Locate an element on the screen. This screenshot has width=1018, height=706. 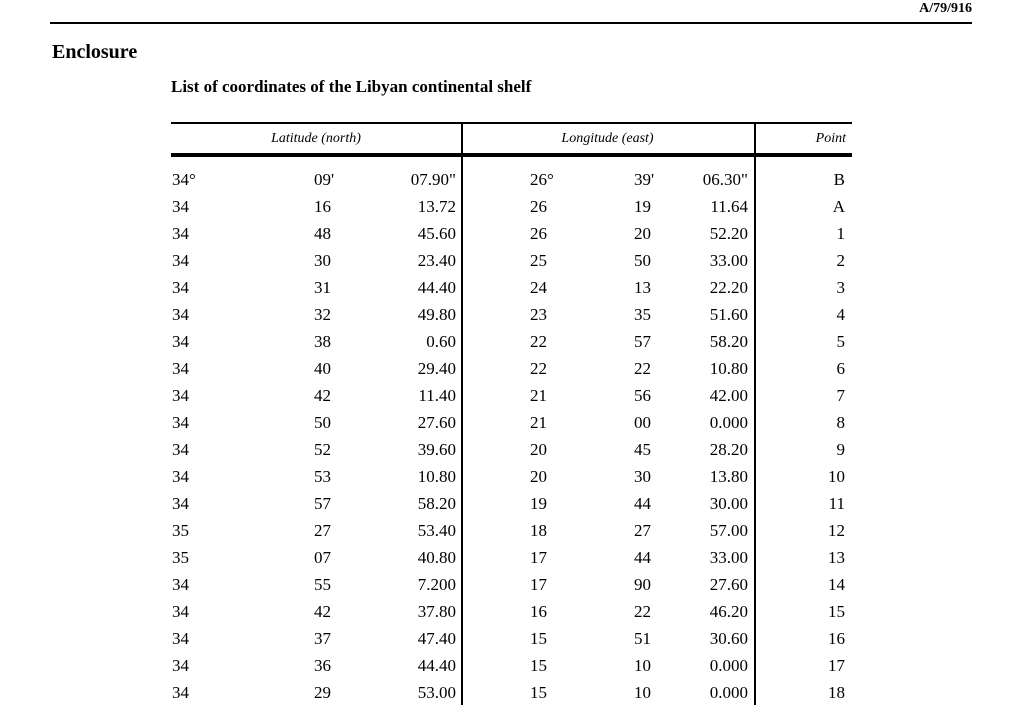
lat-minutes-cell: 09' is located at coordinates (324, 179).